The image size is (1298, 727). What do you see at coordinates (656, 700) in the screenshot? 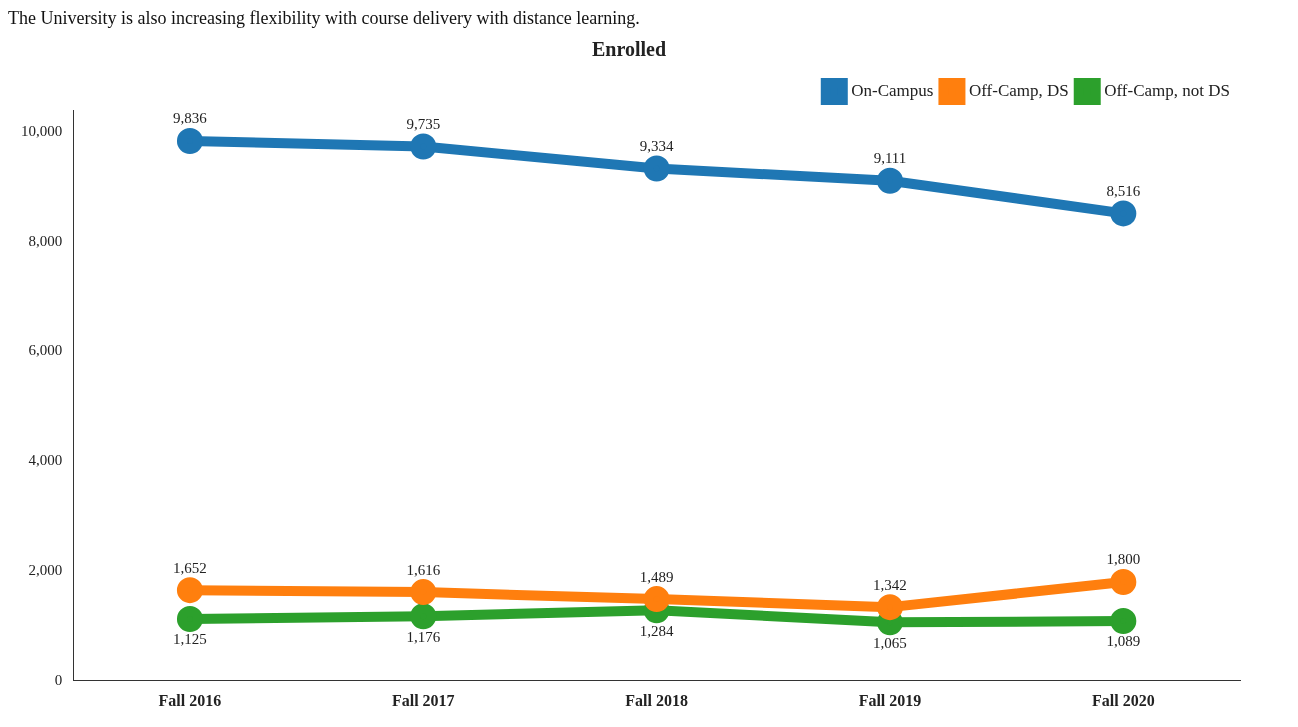
I see `x-tick-label: Fall 2018` at bounding box center [656, 700].